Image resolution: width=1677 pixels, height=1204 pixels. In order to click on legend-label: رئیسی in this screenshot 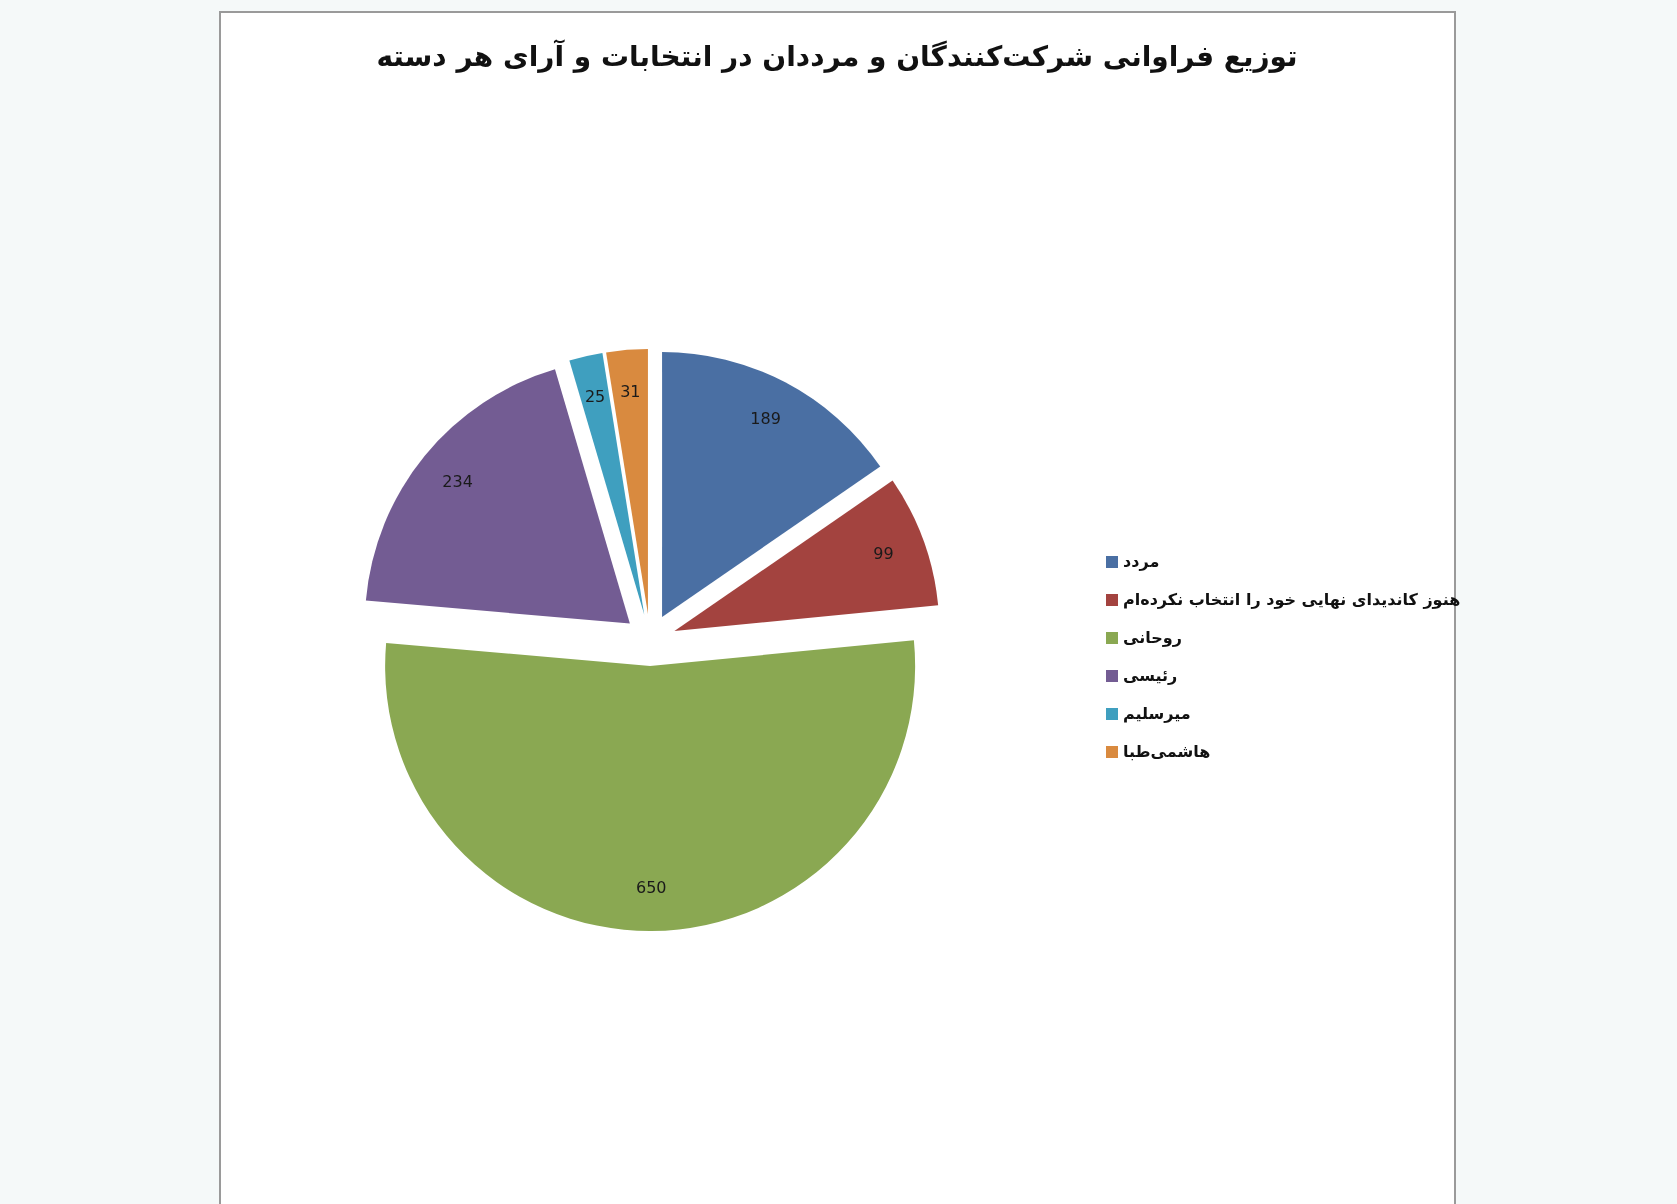, I will do `click(1150, 675)`.